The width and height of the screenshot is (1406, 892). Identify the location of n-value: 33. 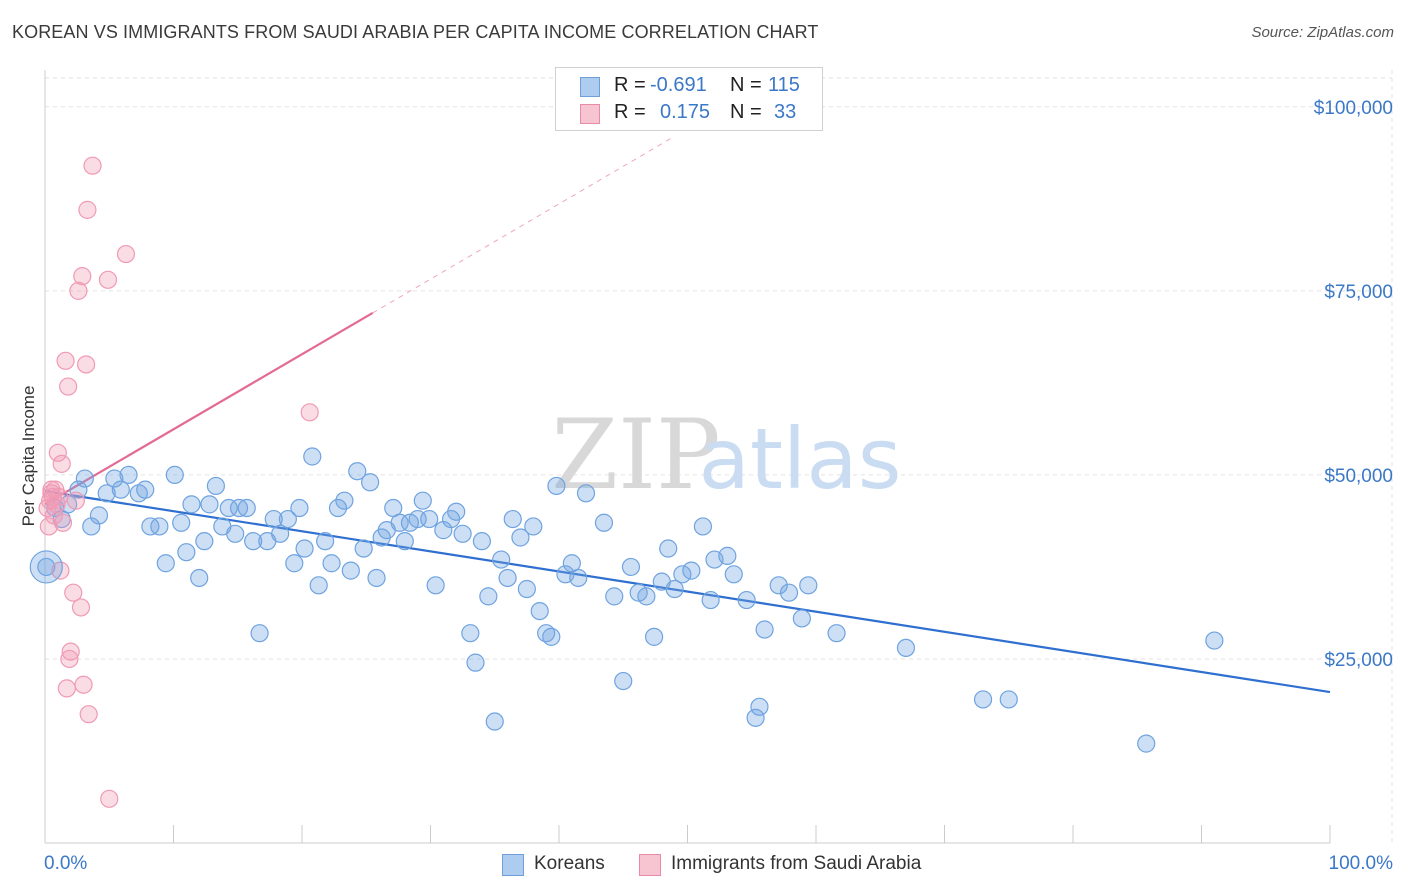
(785, 112).